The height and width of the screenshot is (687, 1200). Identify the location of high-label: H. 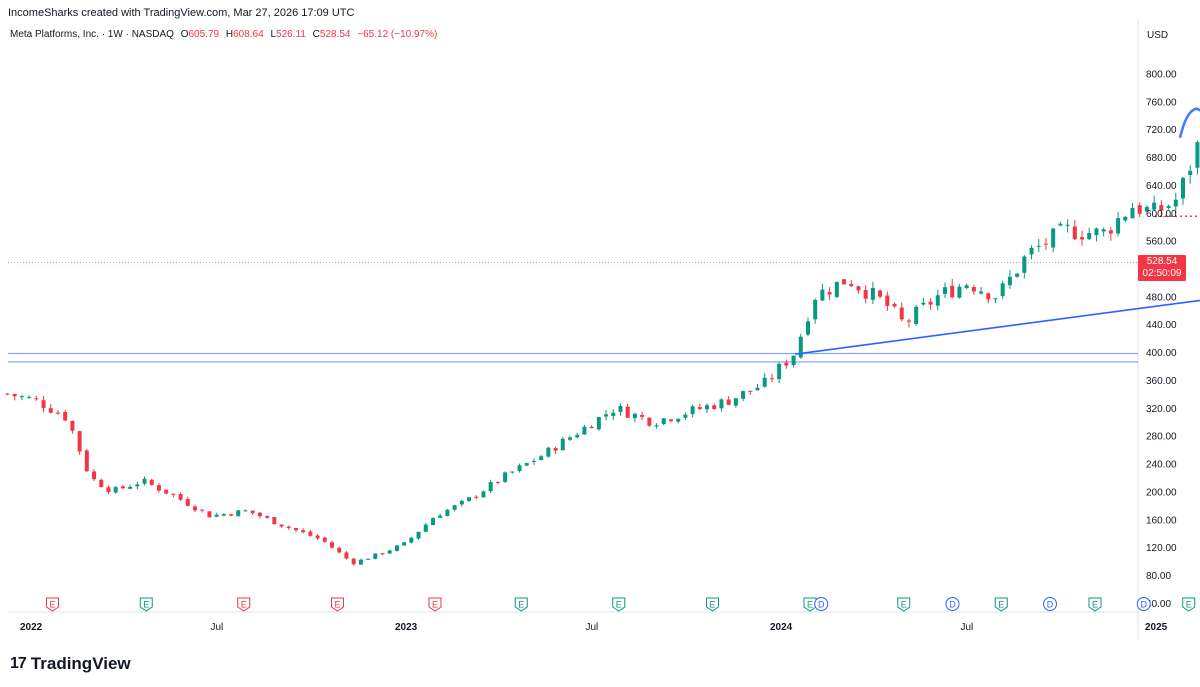
(229, 34).